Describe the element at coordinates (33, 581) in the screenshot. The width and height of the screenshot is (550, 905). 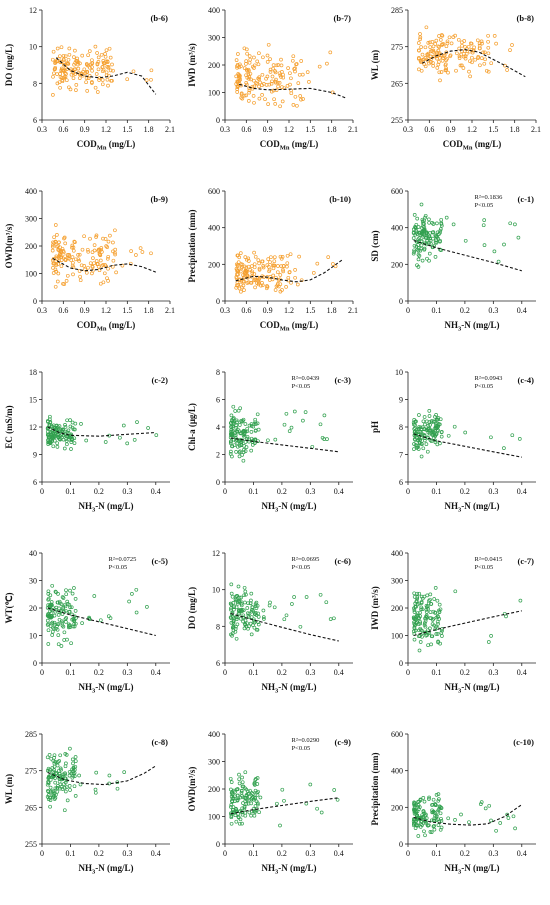
I see `y-tick-label: 30` at that location.